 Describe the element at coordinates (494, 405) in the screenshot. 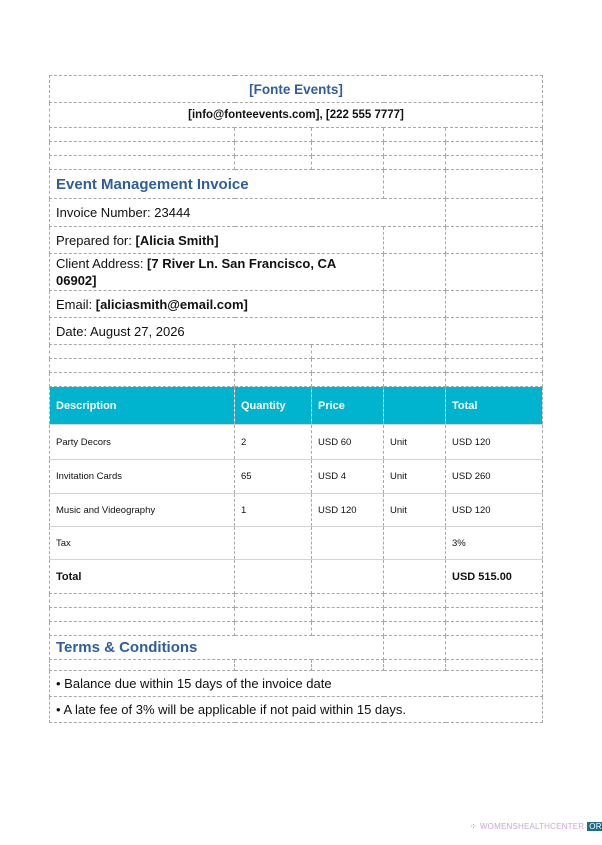

I see `header-total: Total` at that location.